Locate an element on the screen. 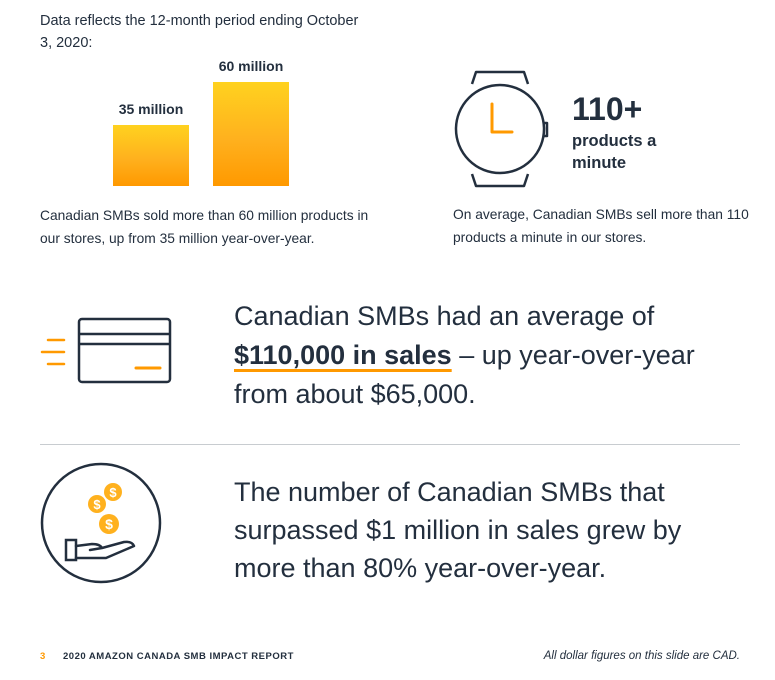 This screenshot has height=680, width=775. sales-stat-line1: Canadian SMBs had an average of is located at coordinates (444, 316).